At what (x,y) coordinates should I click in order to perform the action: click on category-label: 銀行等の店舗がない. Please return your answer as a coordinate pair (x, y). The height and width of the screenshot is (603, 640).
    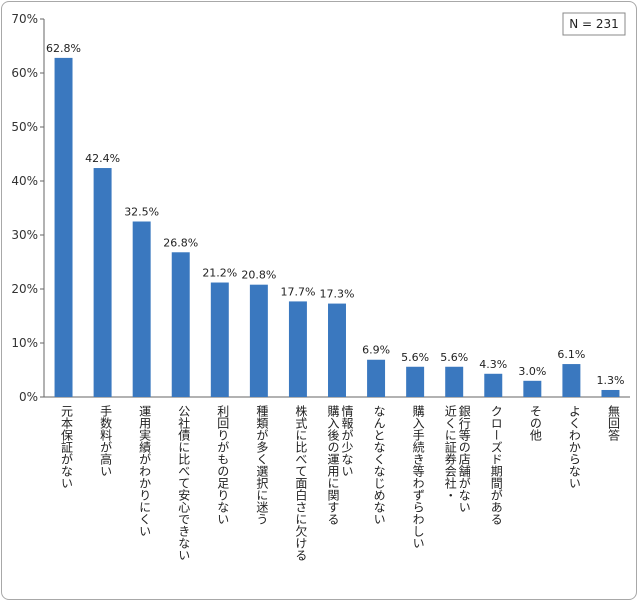
    Looking at the image, I should click on (464, 459).